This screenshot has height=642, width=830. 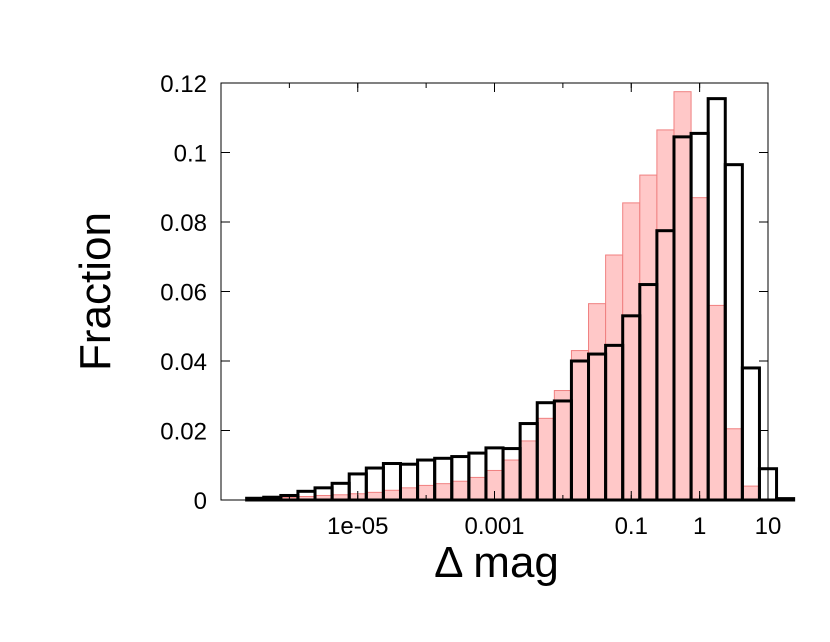 I want to click on x-tick-label: 0.1, so click(x=631, y=526).